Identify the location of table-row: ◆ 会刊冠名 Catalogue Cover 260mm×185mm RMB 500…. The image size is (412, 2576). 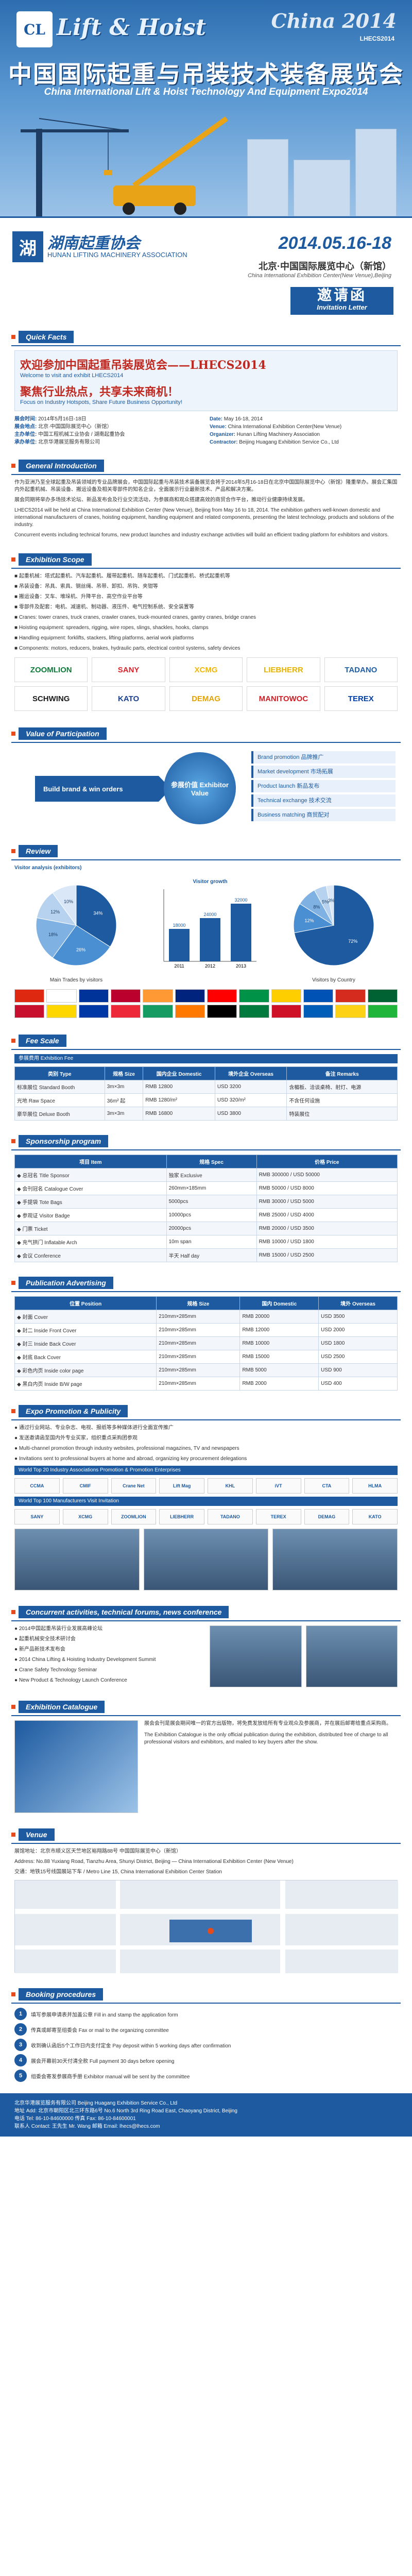
(206, 1188).